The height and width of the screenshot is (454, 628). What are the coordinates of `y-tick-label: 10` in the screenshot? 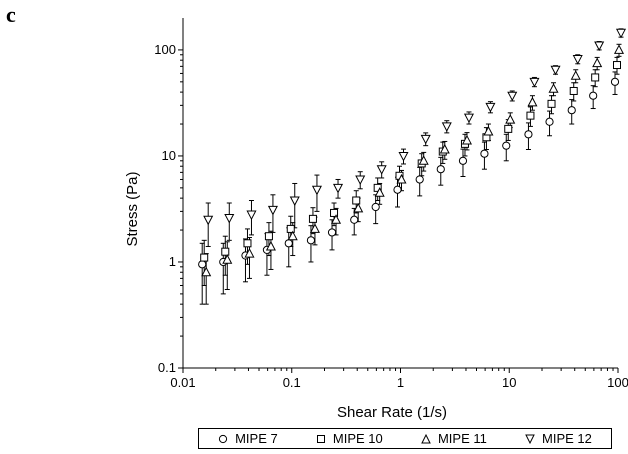 It's located at (169, 155).